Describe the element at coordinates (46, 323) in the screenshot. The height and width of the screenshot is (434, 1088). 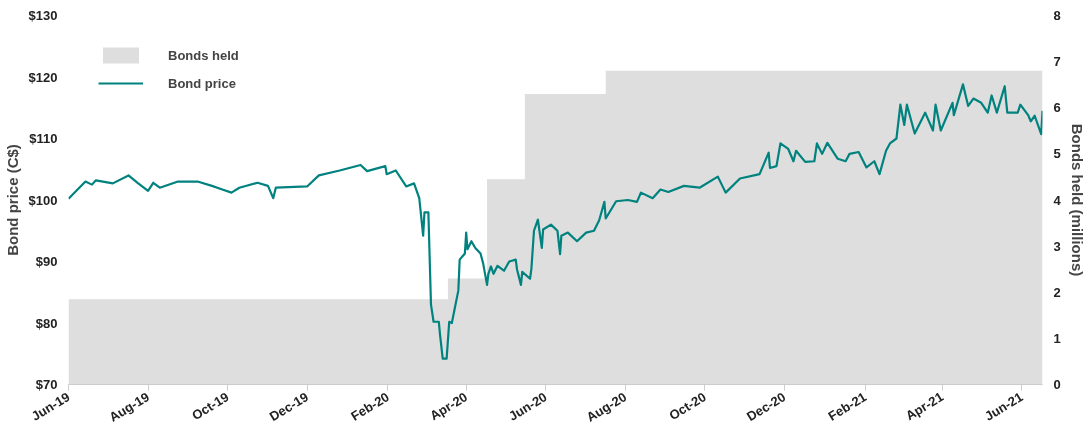
I see `y-tick-label: $80` at that location.